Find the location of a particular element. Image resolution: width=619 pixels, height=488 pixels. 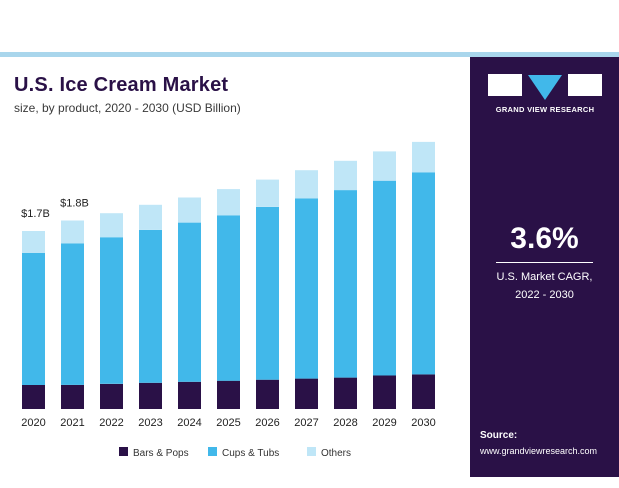

bar-2021-others is located at coordinates (72, 232).